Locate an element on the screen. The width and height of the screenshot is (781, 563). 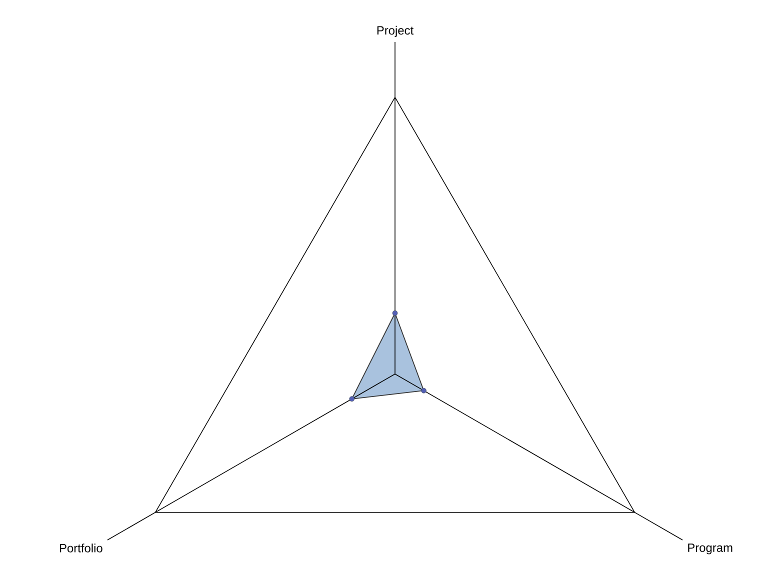
spoke-label: Project is located at coordinates (395, 31).